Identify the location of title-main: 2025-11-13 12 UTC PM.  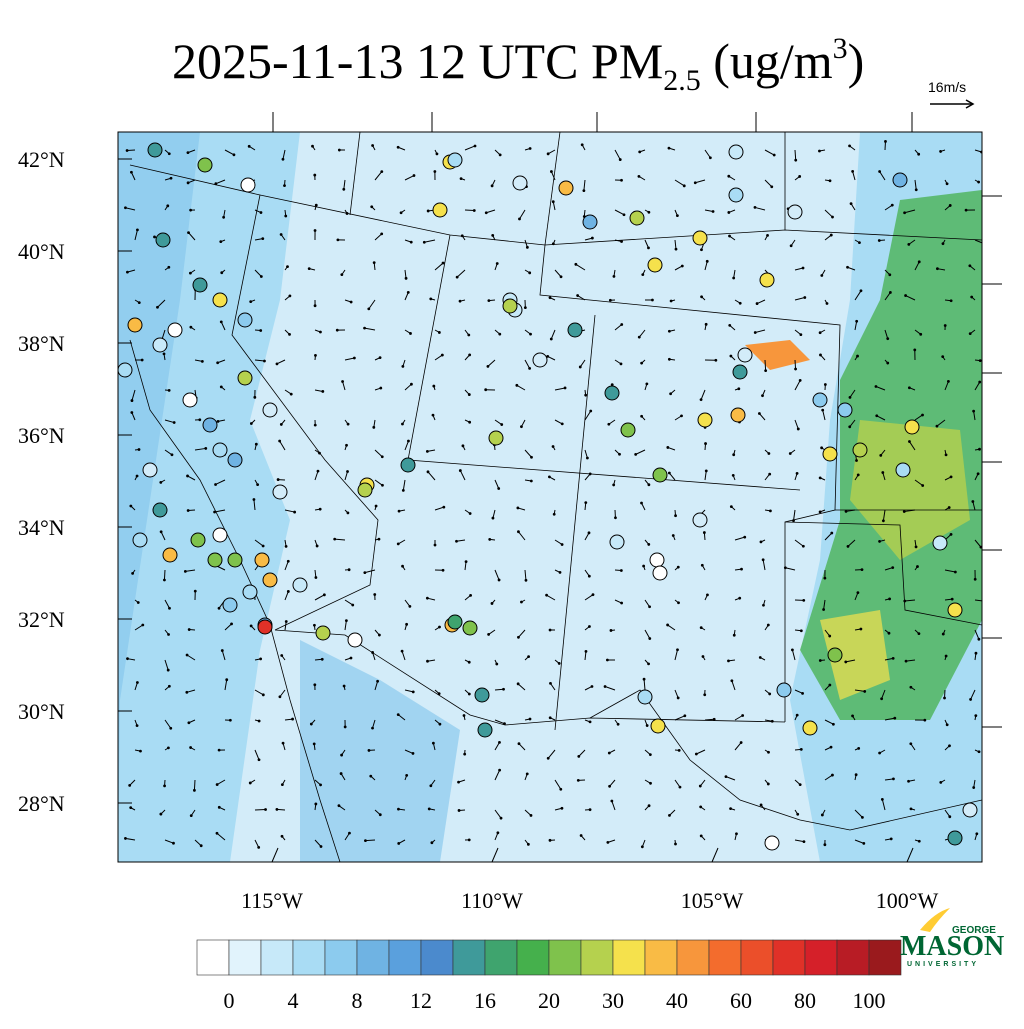
(417, 61).